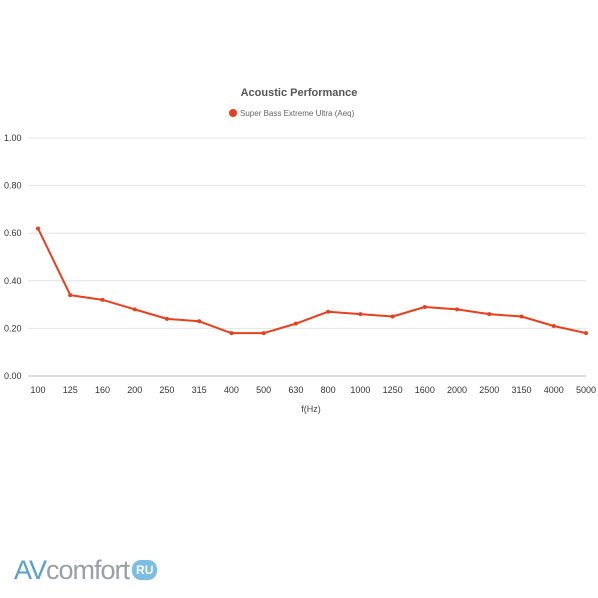 Image resolution: width=598 pixels, height=598 pixels. Describe the element at coordinates (102, 390) in the screenshot. I see `x-tick-label: 160` at that location.